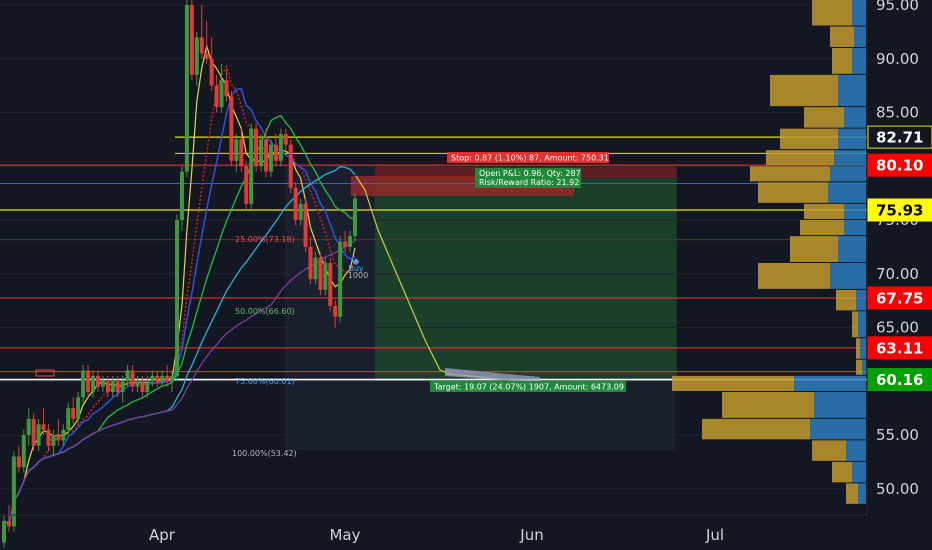 The width and height of the screenshot is (932, 550). What do you see at coordinates (899, 258) in the screenshot?
I see `price-tags: 82.71 80.10 75.93 67.75 63.11 60.16` at bounding box center [899, 258].